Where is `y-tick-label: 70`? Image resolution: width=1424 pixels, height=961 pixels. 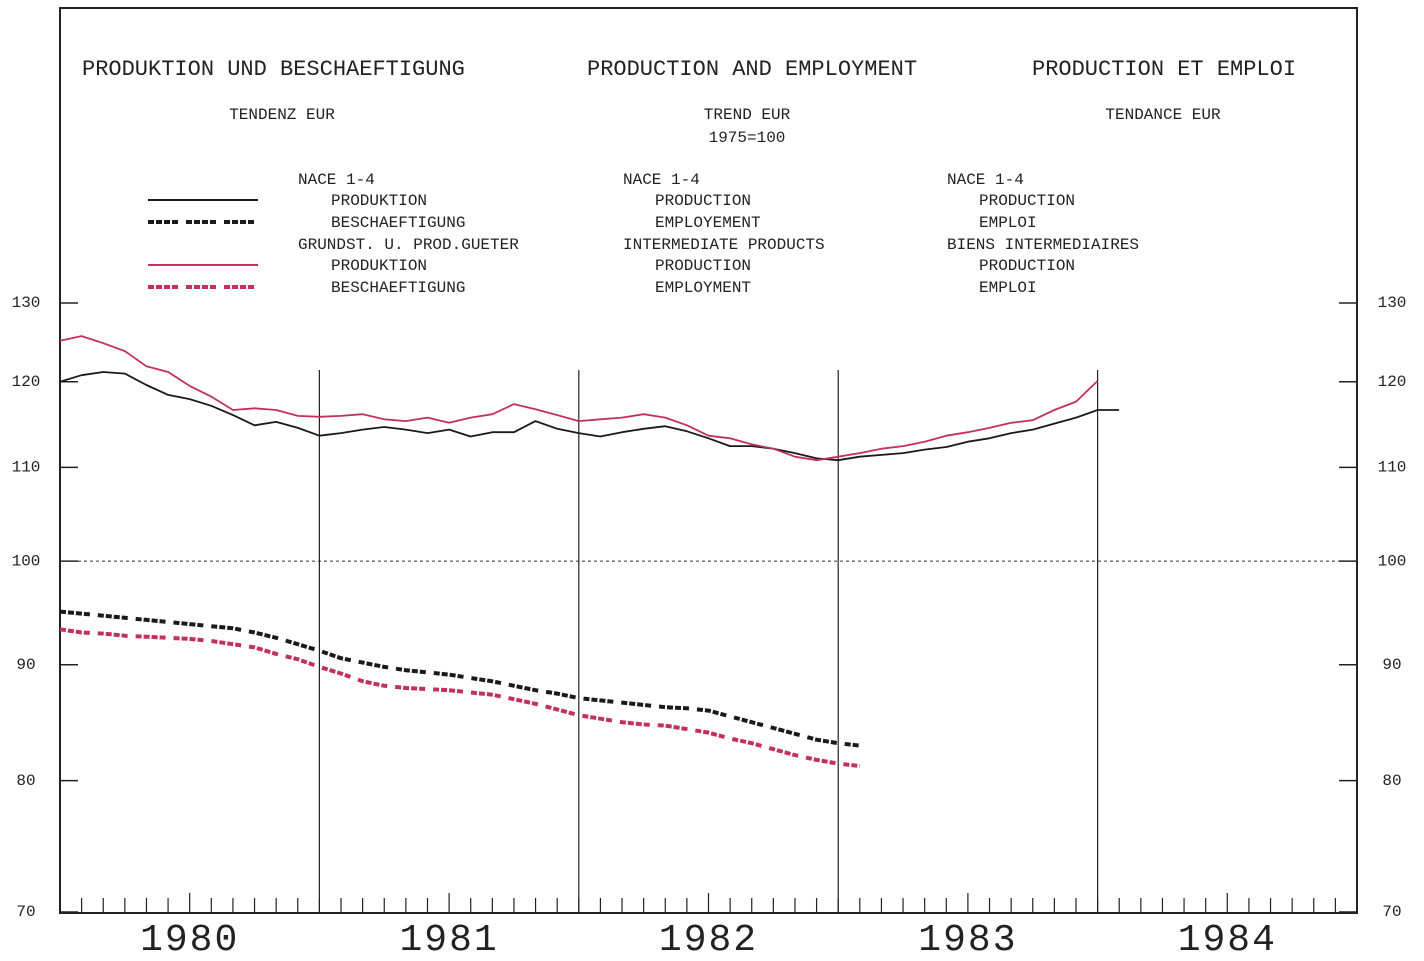
y-tick-label: 70 is located at coordinates (25, 912).